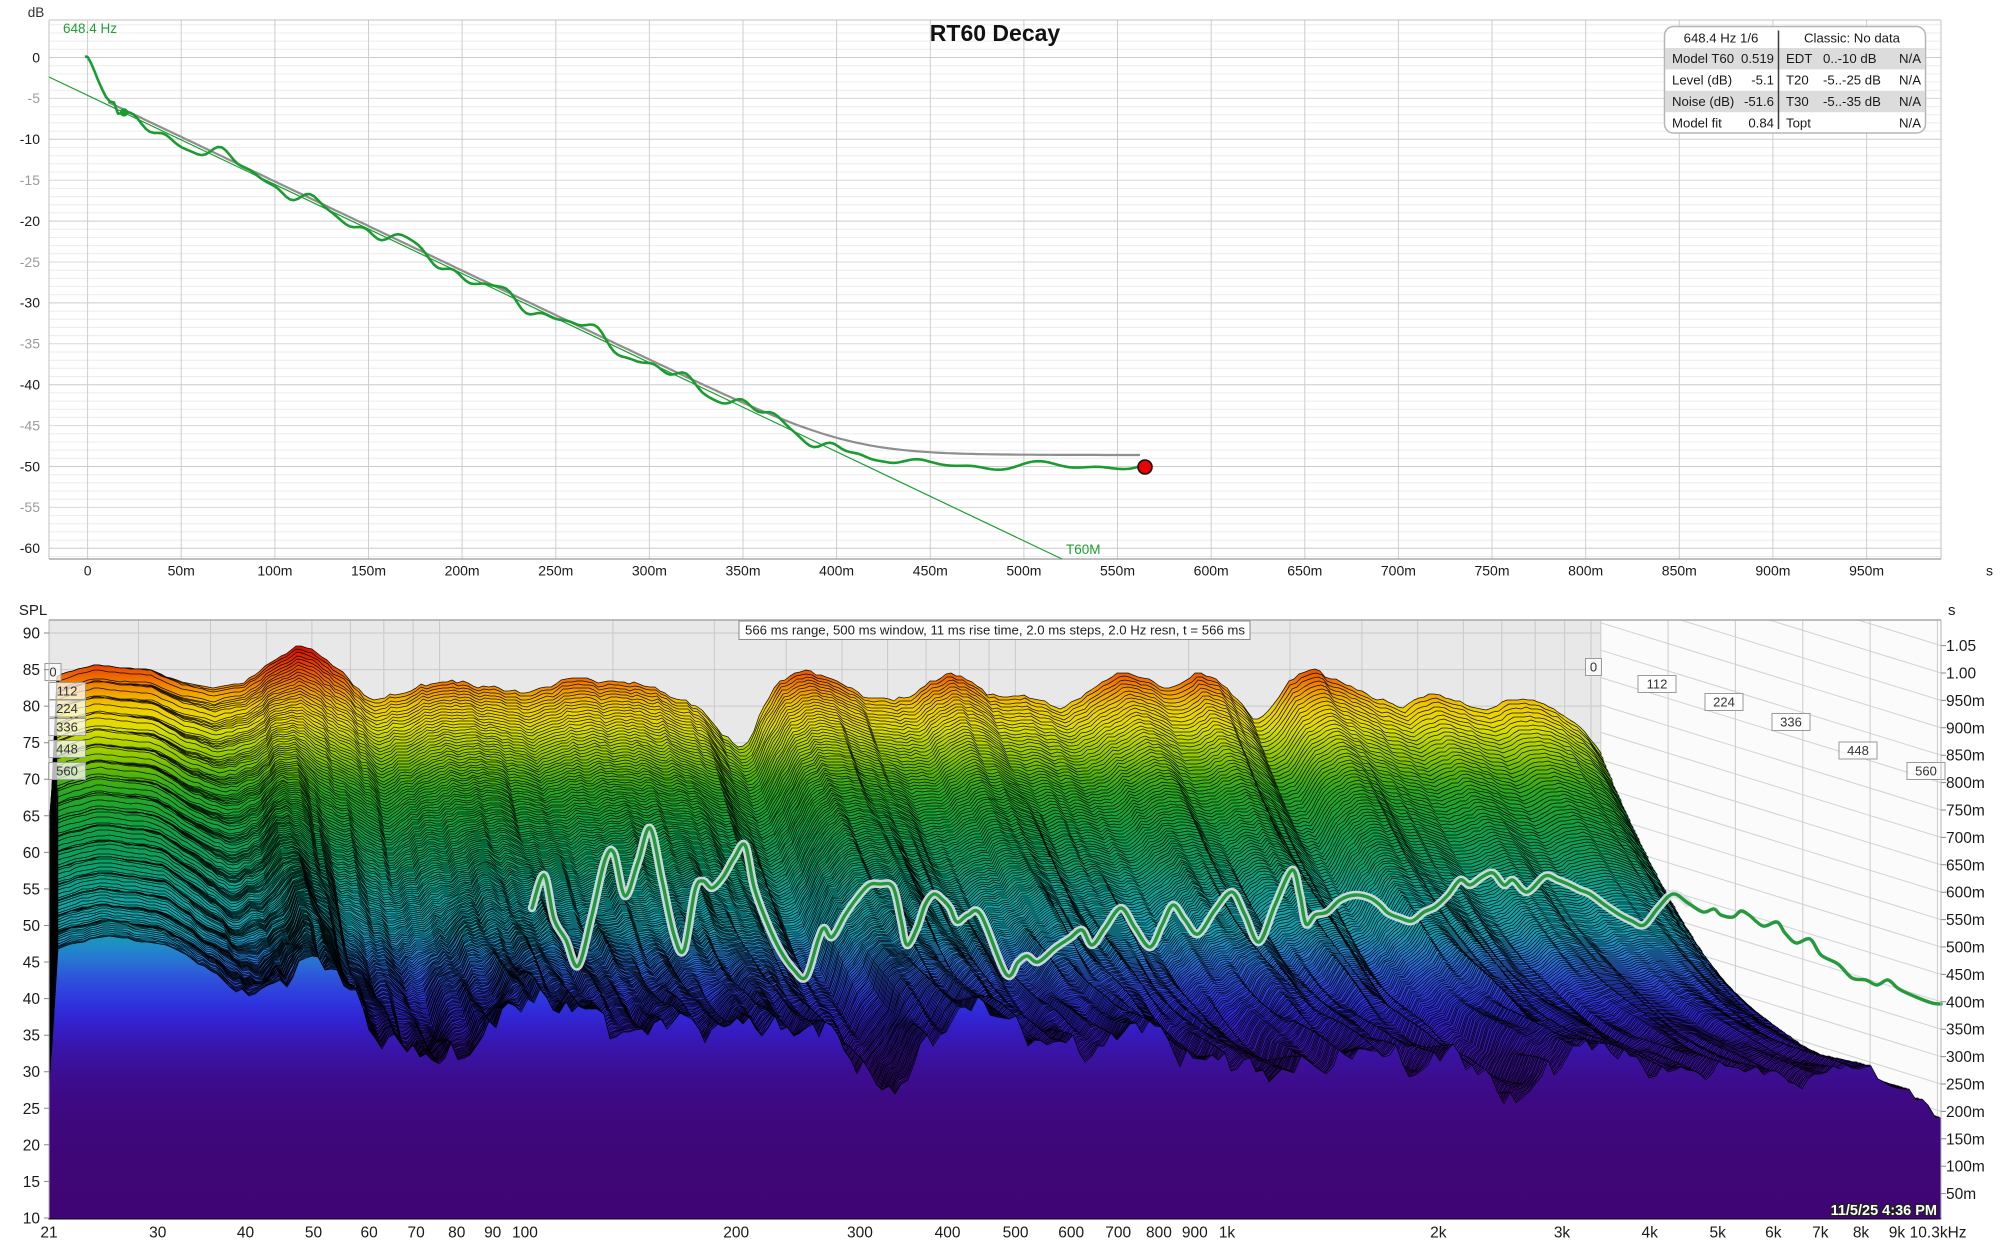 The width and height of the screenshot is (2000, 1245). I want to click on svg-text: 650m, so click(1965, 865).